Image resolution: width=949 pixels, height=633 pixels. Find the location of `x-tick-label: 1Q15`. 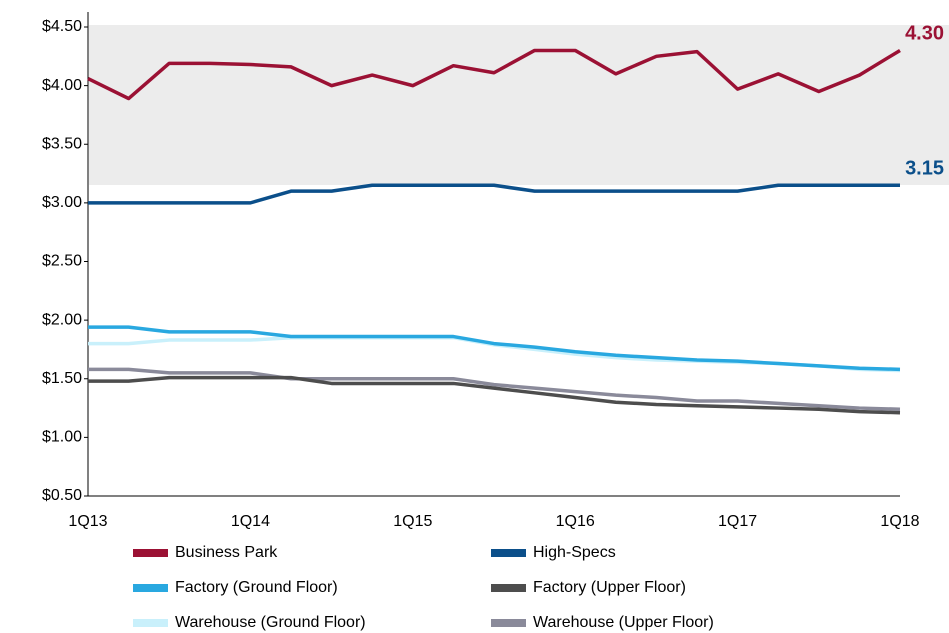

x-tick-label: 1Q15 is located at coordinates (412, 521).